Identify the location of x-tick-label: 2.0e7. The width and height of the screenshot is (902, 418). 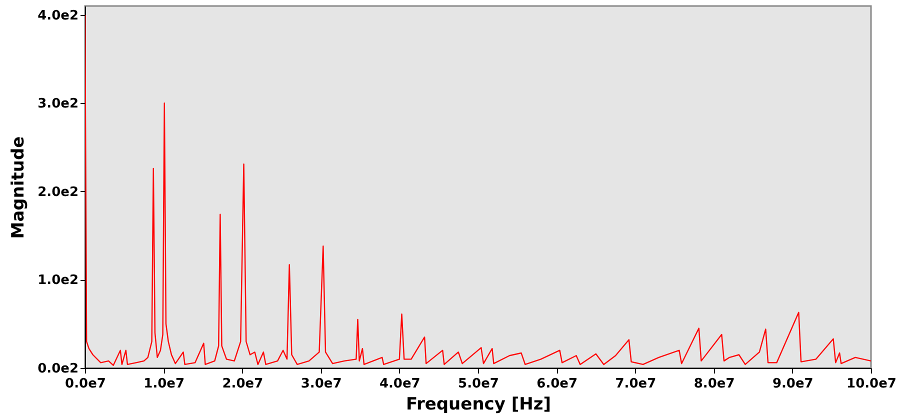
(243, 384).